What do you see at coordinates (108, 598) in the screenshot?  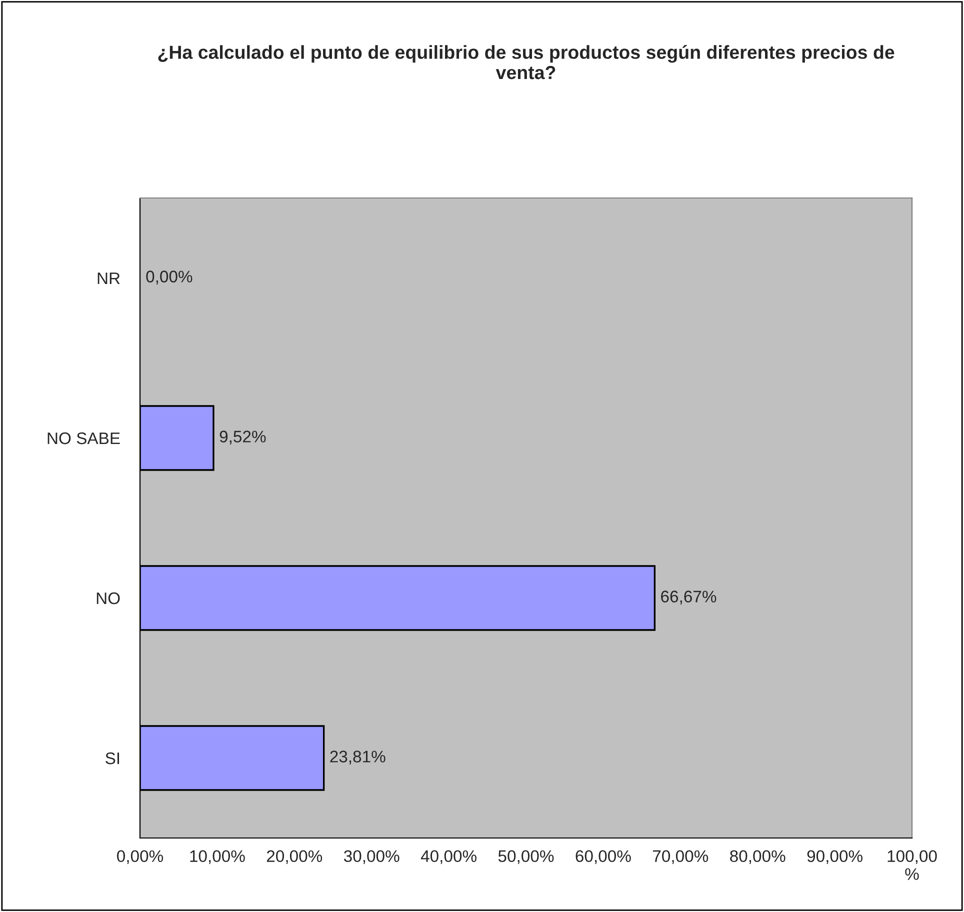 I see `y-tick-label: NO` at bounding box center [108, 598].